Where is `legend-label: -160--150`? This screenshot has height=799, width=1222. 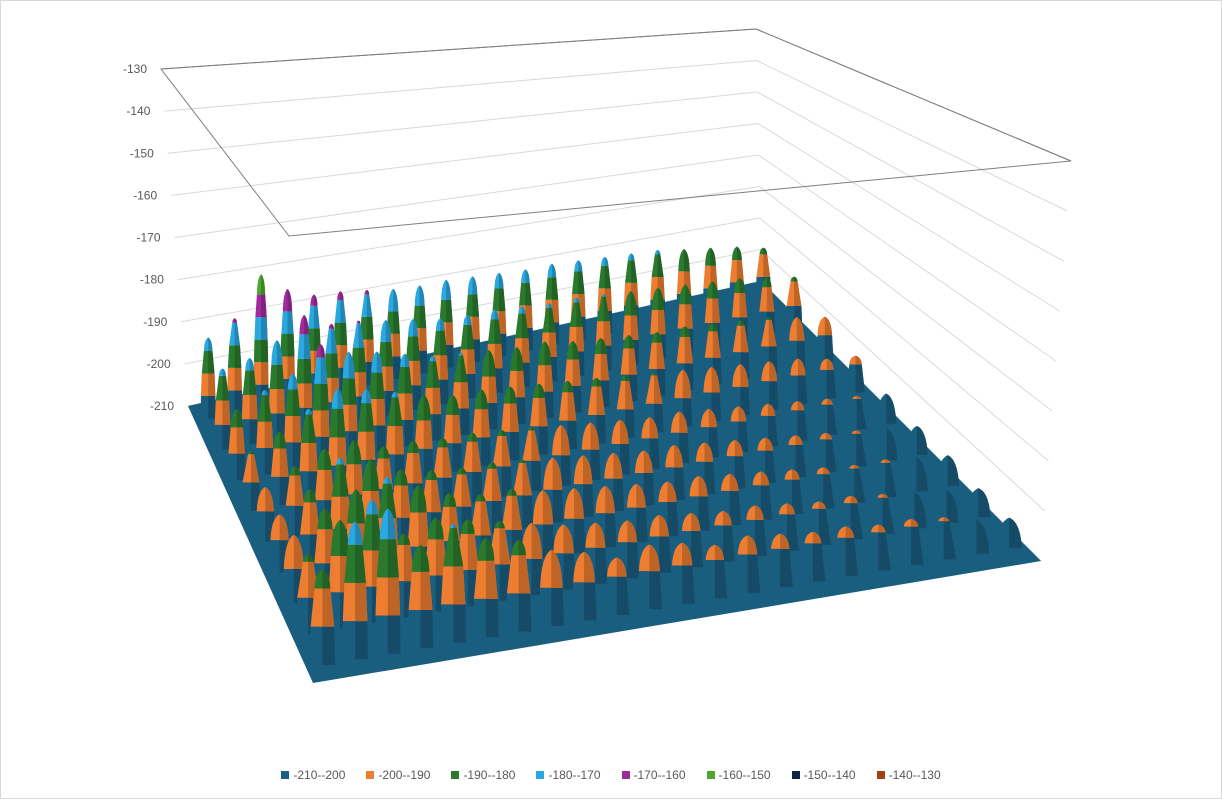 legend-label: -160--150 is located at coordinates (744, 775).